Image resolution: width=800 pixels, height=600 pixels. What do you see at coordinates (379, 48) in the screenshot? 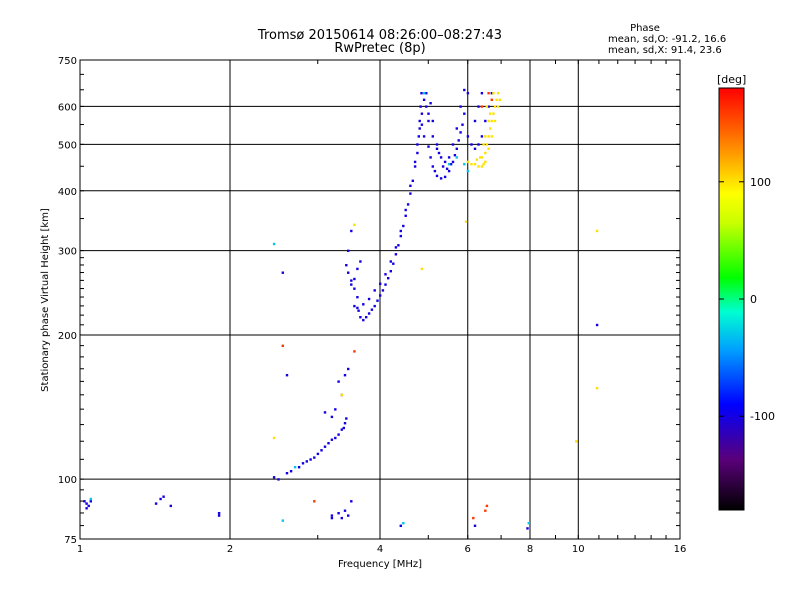
I see `chart-subtitle: RwPretec (8p)` at bounding box center [379, 48].